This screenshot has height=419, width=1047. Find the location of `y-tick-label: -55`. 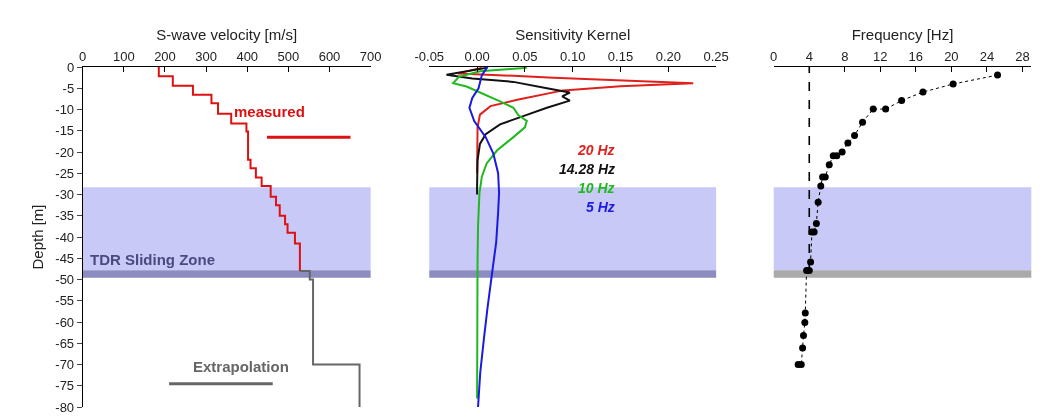

y-tick-label: -55 is located at coordinates (65, 301).